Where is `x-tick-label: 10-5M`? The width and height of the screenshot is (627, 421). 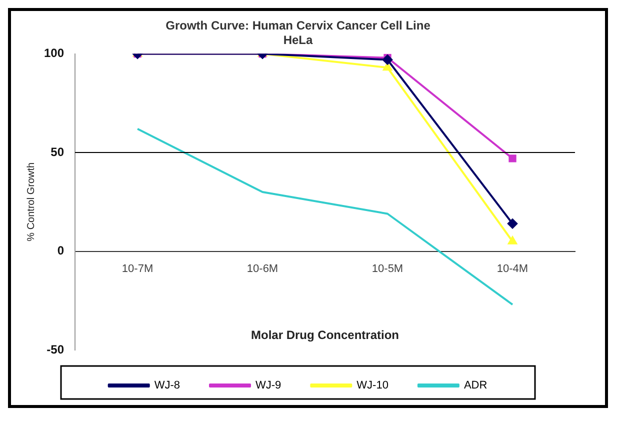 x-tick-label: 10-5M is located at coordinates (388, 268).